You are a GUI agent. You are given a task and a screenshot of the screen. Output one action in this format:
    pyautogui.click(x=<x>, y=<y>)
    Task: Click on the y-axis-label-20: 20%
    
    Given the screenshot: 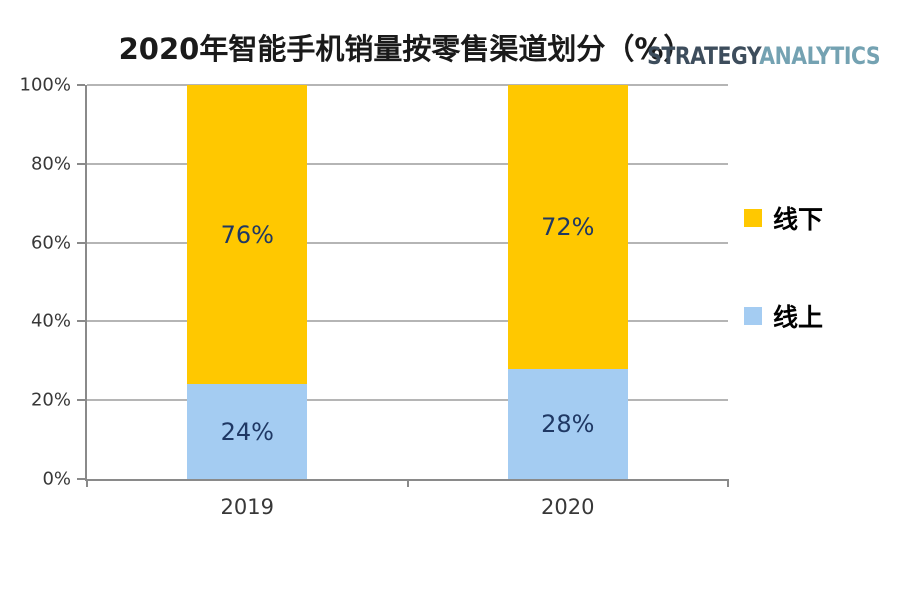 What is the action you would take?
    pyautogui.click(x=50, y=400)
    